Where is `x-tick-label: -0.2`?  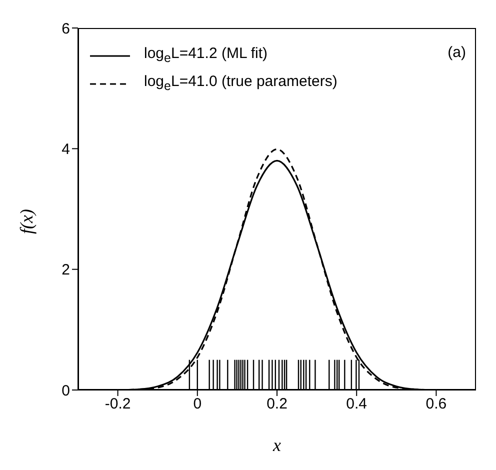
x-tick-label: -0.2 is located at coordinates (117, 404).